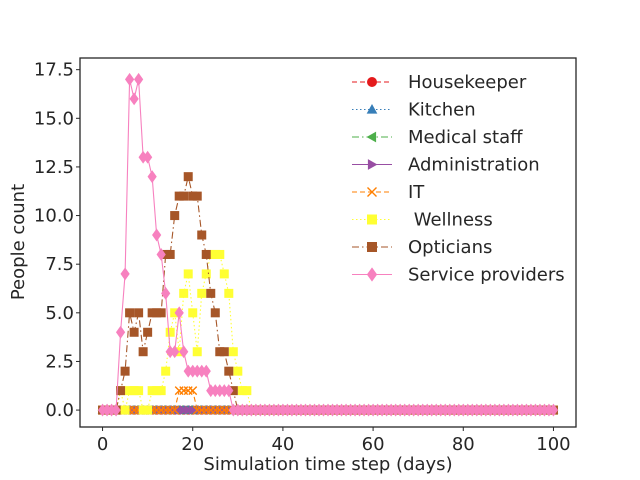 The height and width of the screenshot is (480, 640). I want to click on legend-item: Medical staff, so click(437, 137).